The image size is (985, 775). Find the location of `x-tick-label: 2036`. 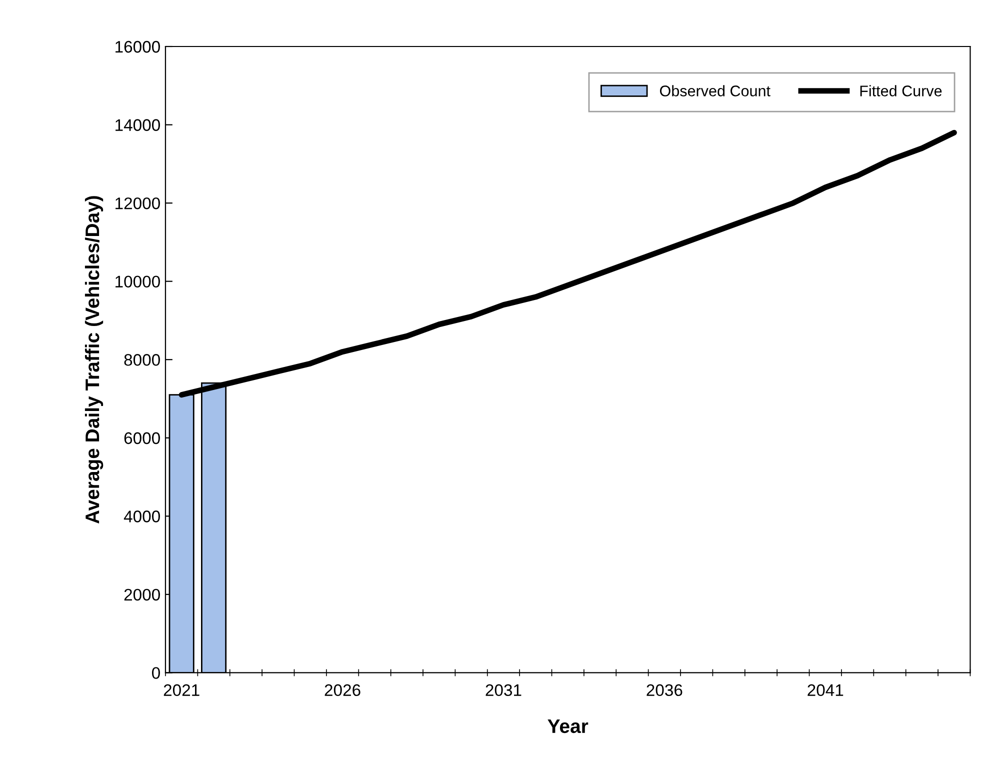

x-tick-label: 2036 is located at coordinates (664, 690).